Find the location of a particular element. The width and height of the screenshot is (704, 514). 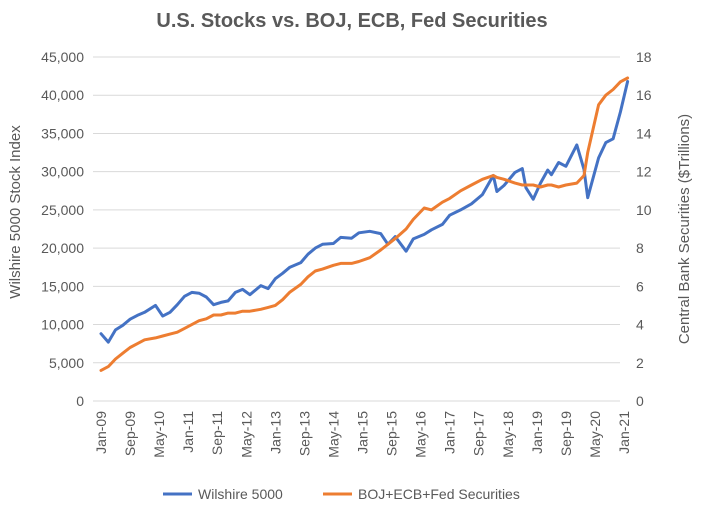

legend-label-wilshire-5000: Wilshire 5000 is located at coordinates (240, 494).